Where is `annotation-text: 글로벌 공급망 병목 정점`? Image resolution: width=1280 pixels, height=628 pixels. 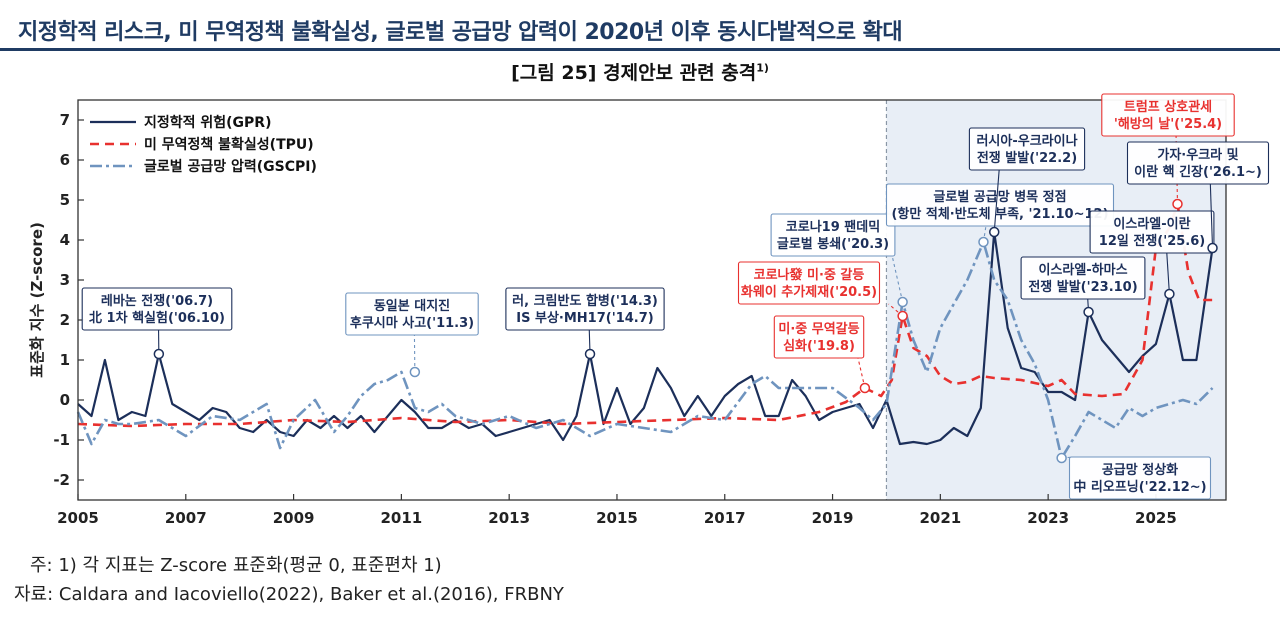
annotation-text: 글로벌 공급망 병목 정점 is located at coordinates (999, 197).